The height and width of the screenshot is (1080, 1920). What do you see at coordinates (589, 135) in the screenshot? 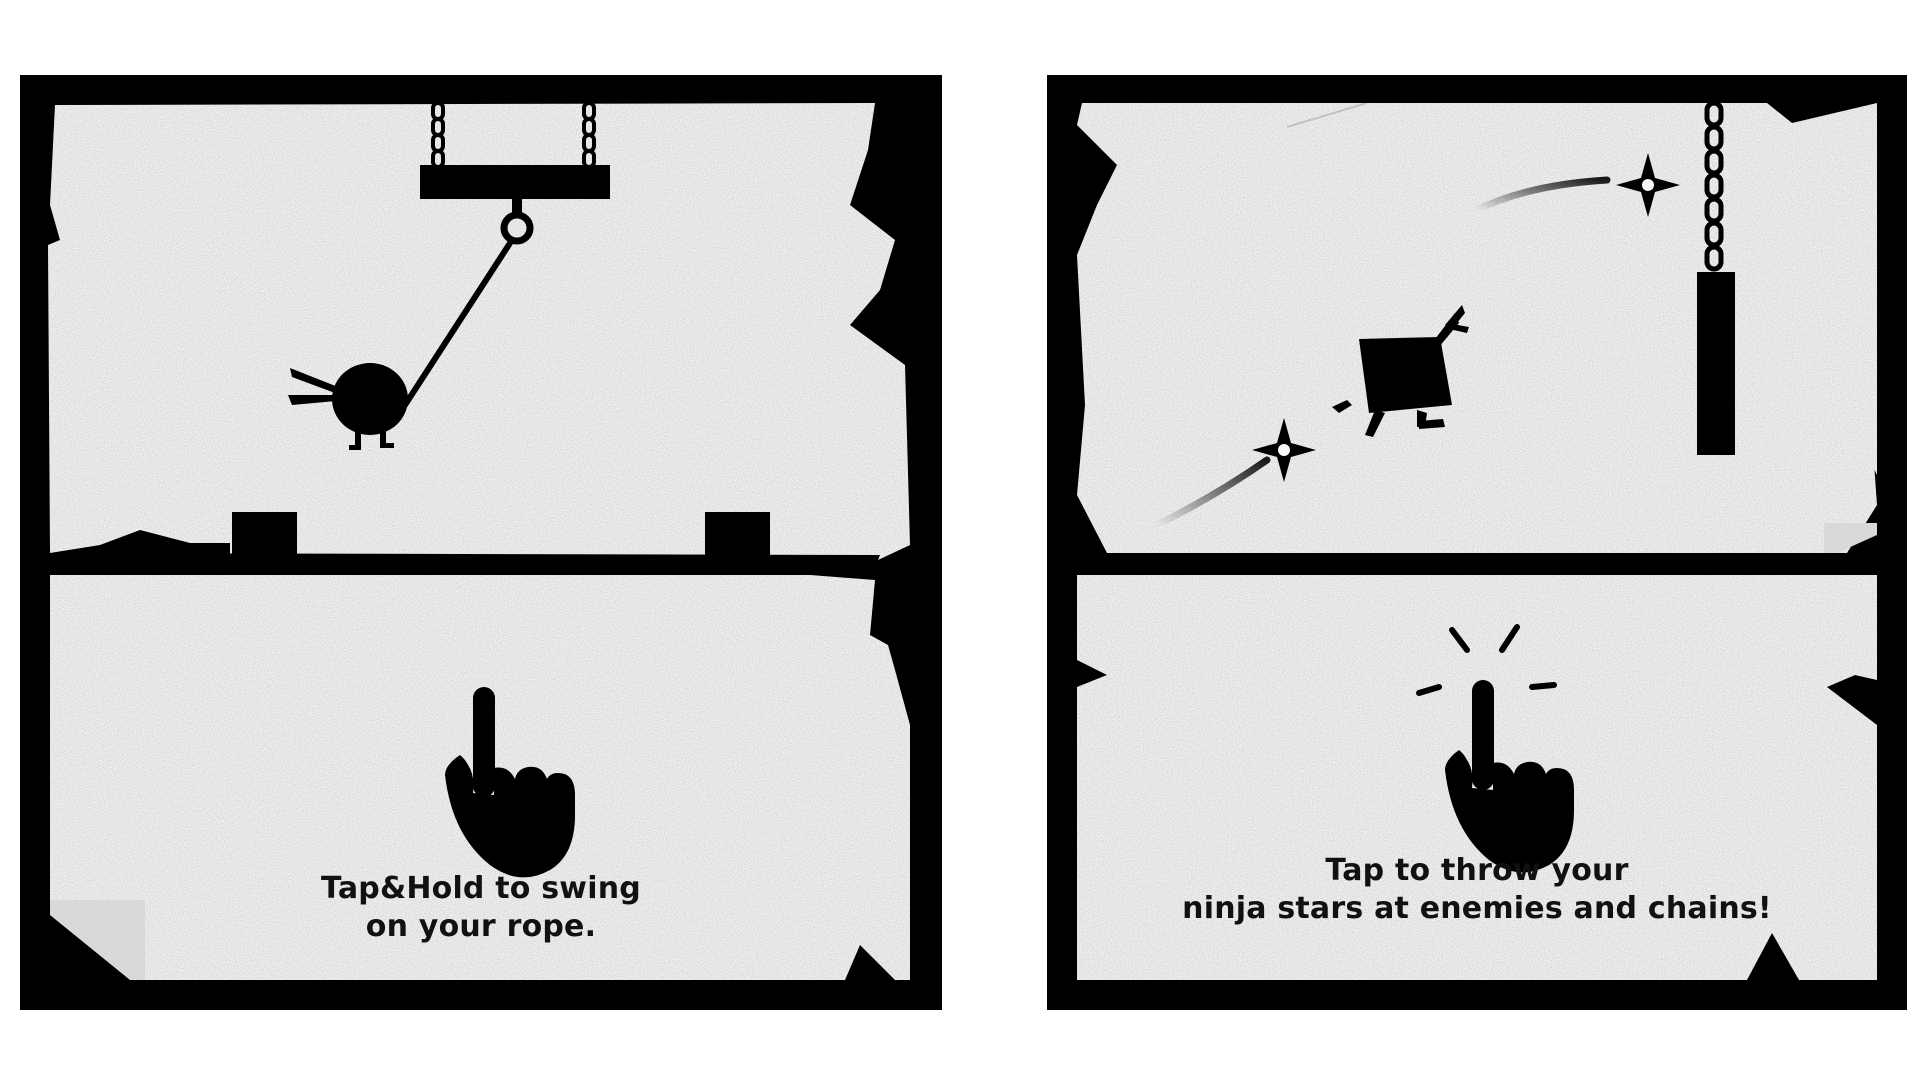
I see `chain-right` at bounding box center [589, 135].